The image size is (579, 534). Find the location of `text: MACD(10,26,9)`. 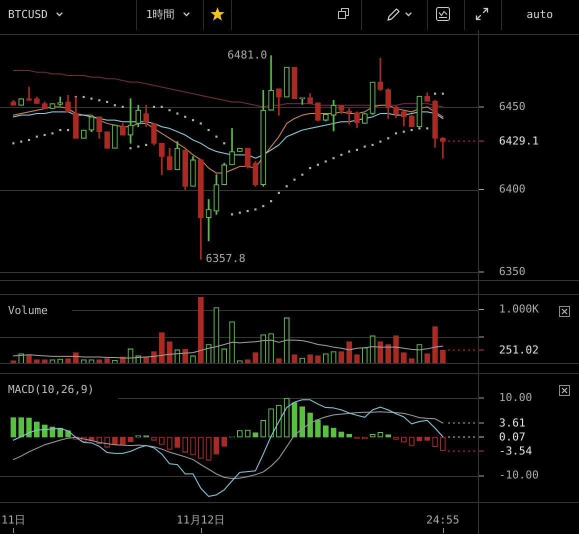

text: MACD(10,26,9) is located at coordinates (51, 389).